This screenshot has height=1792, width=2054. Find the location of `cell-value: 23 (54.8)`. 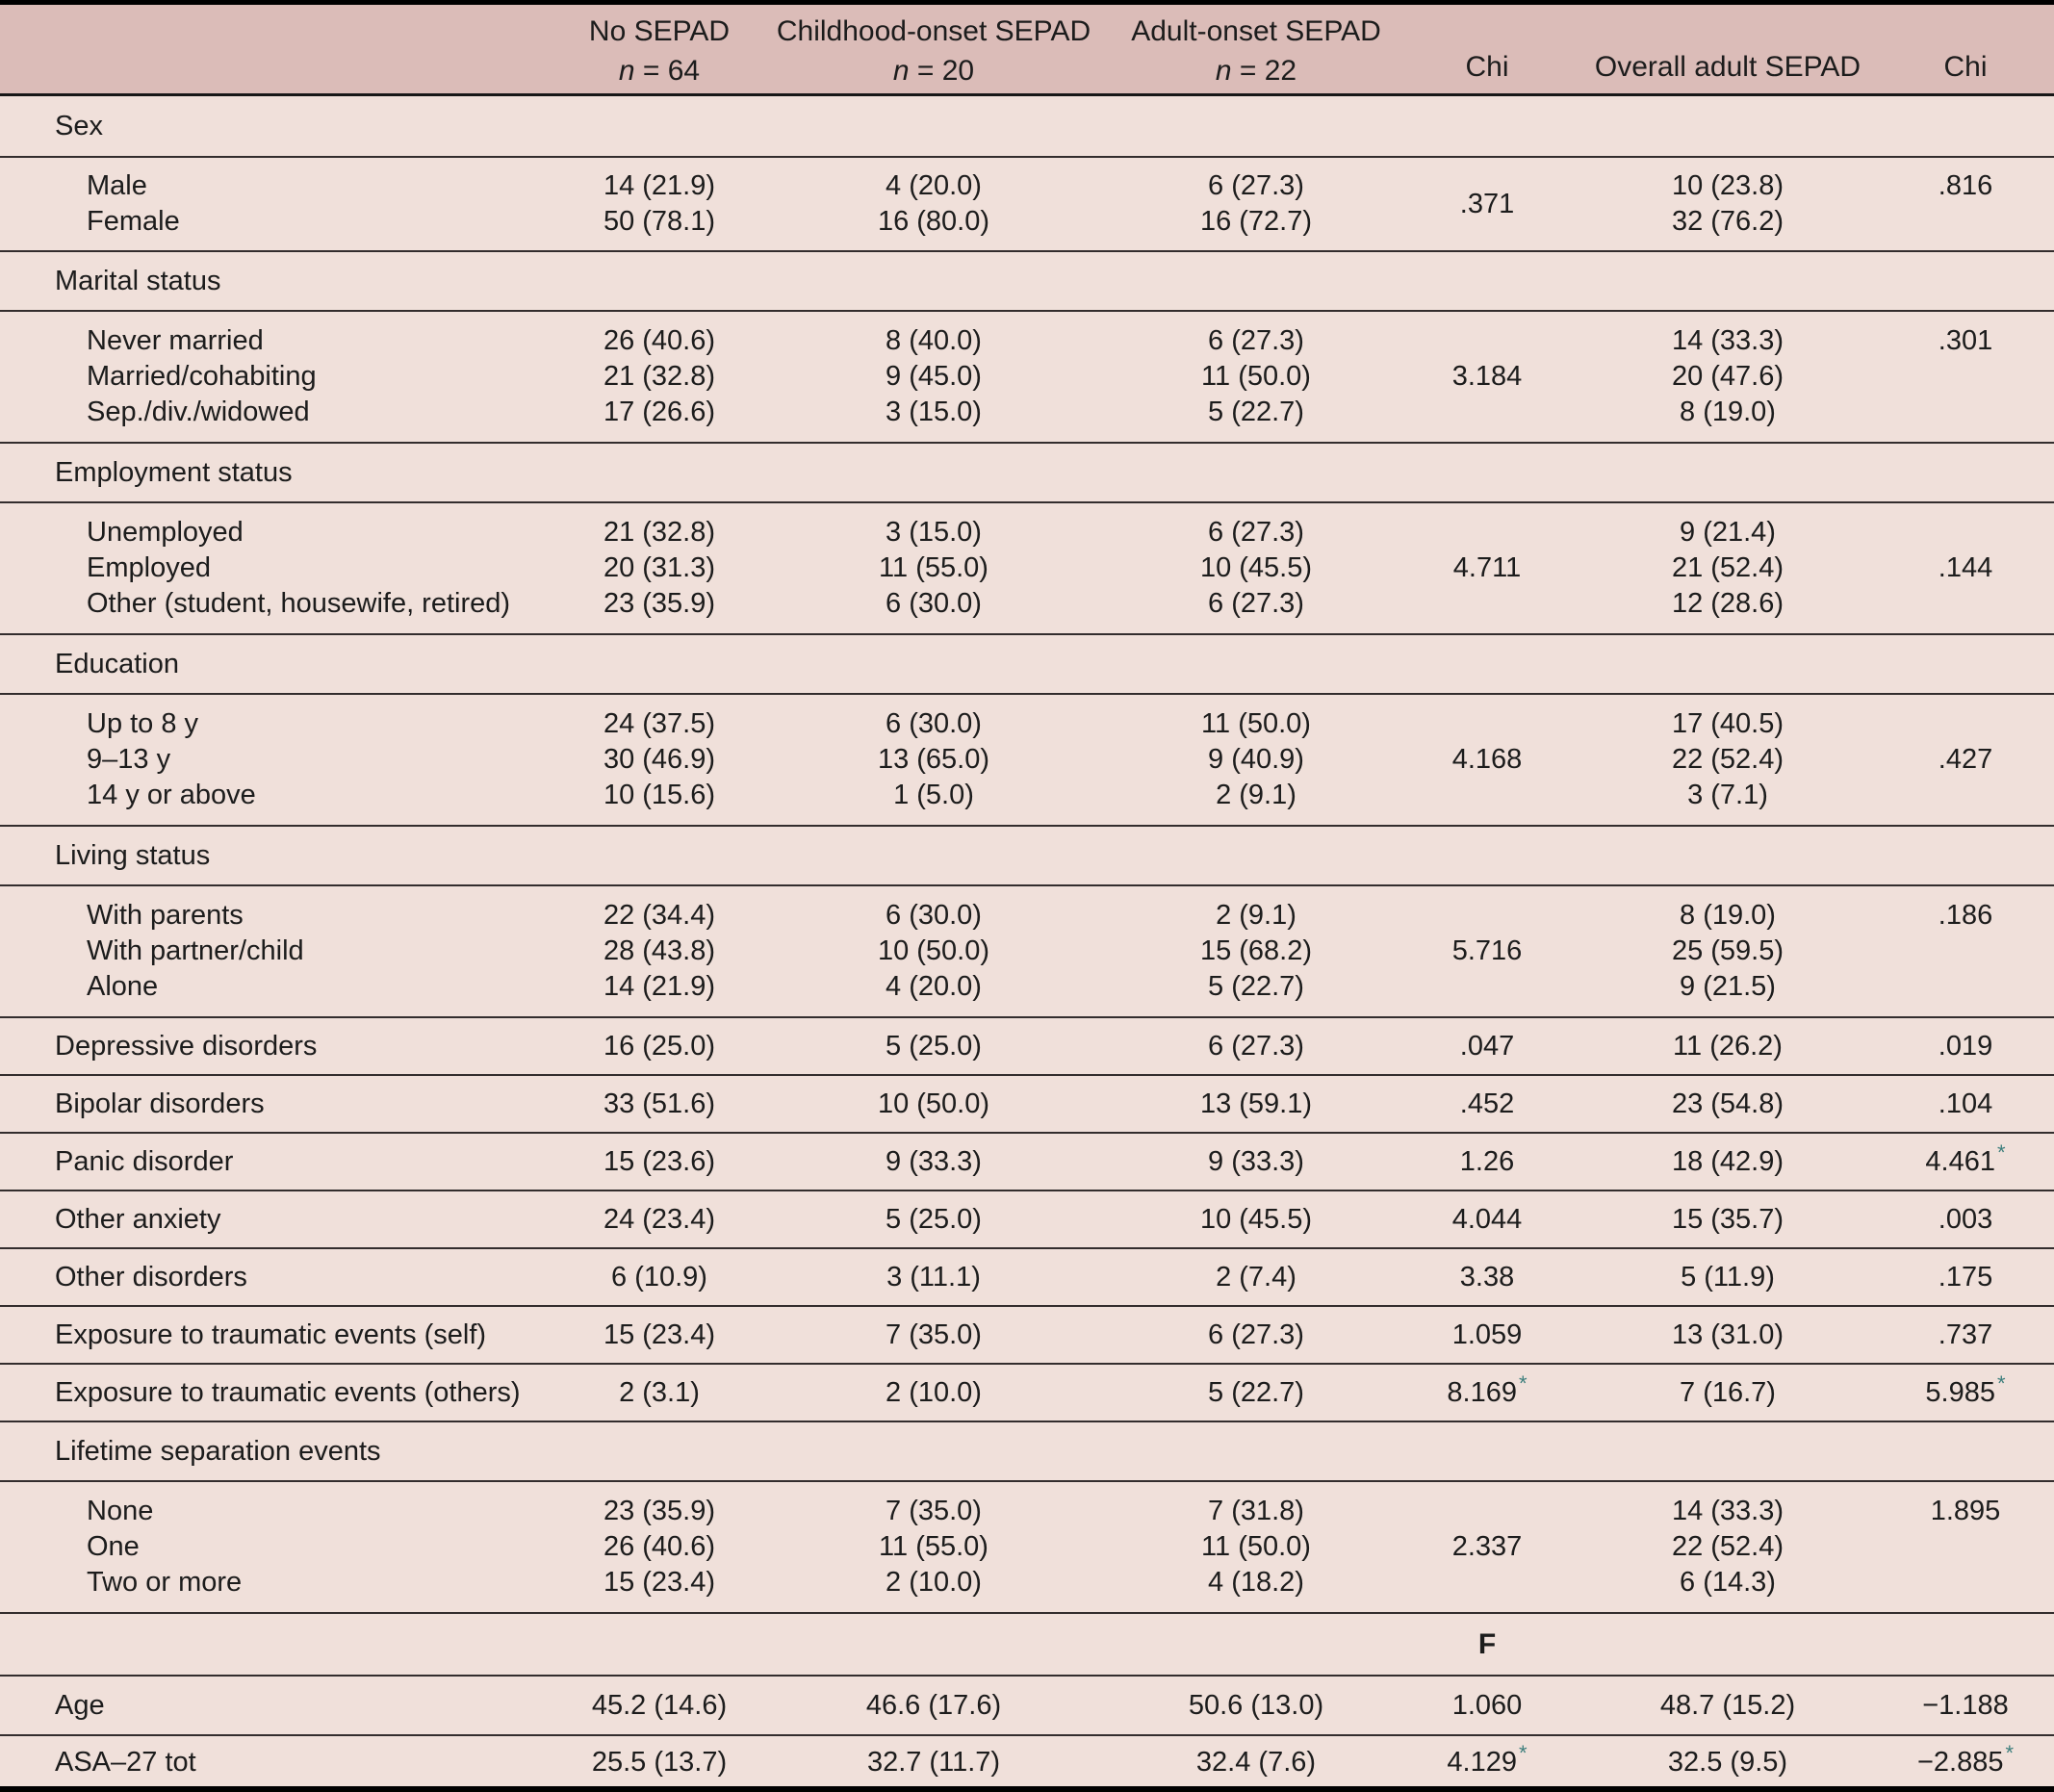

cell-value: 23 (54.8) is located at coordinates (1727, 1103).